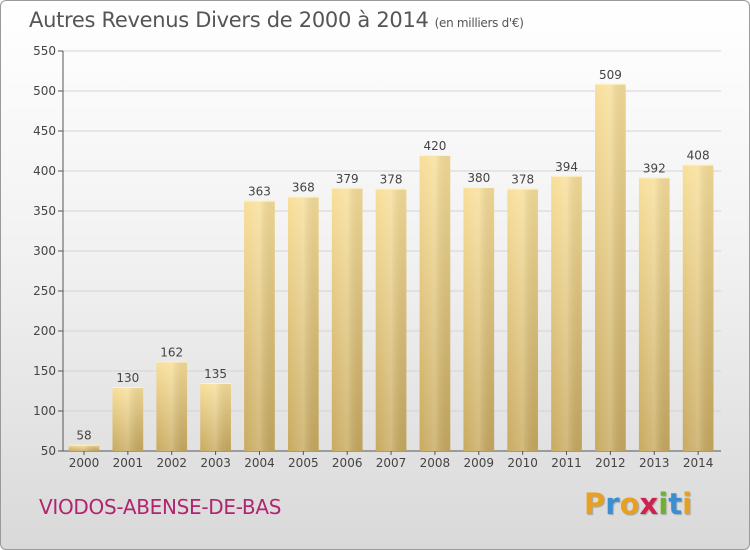 The height and width of the screenshot is (550, 750). I want to click on x-tick-label: 2008, so click(435, 463).